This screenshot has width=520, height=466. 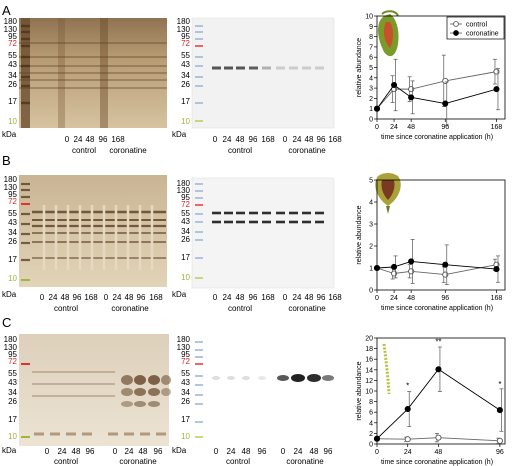 What do you see at coordinates (371, 413) in the screenshot?
I see `y-tick-label: 6` at bounding box center [371, 413].